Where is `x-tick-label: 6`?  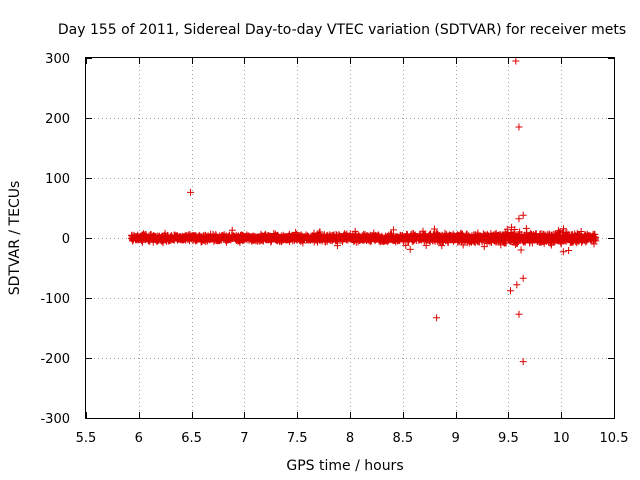 x-tick-label: 6 is located at coordinates (139, 438).